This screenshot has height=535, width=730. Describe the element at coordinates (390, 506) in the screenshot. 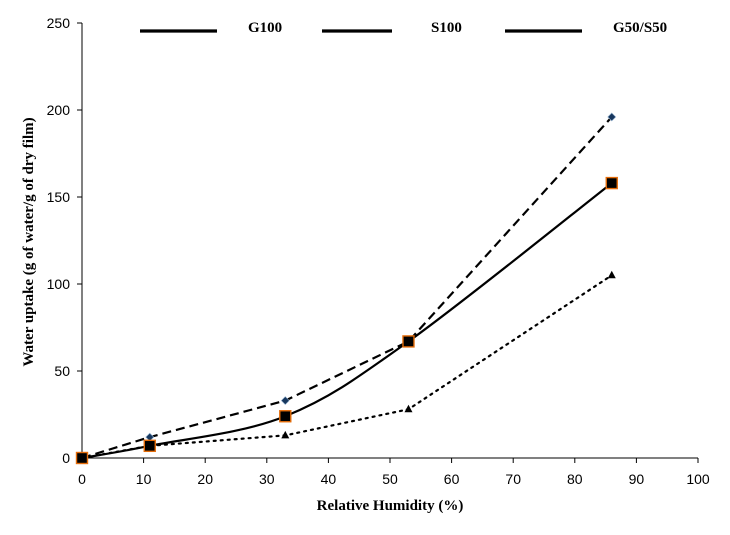

I see `x-axis-title: Relative Humidity (%)` at that location.